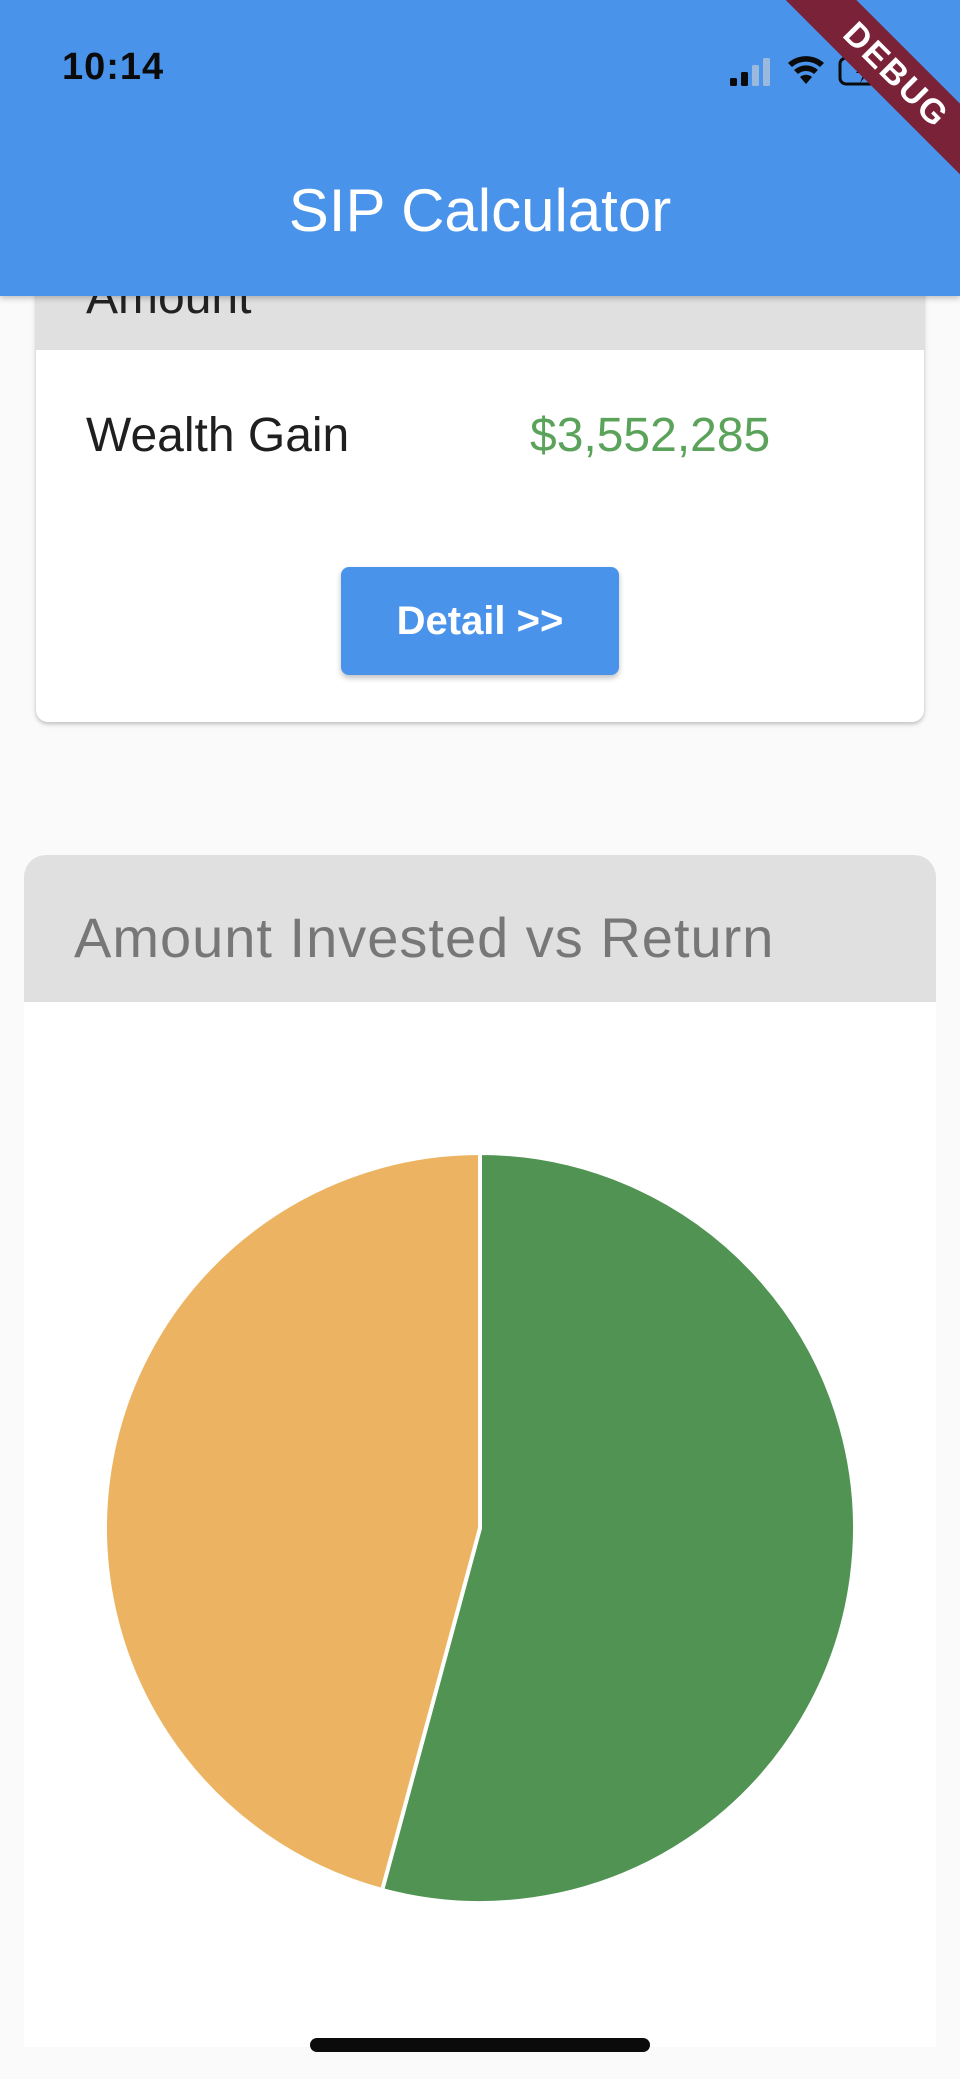  I want to click on status-icons, so click(825, 70).